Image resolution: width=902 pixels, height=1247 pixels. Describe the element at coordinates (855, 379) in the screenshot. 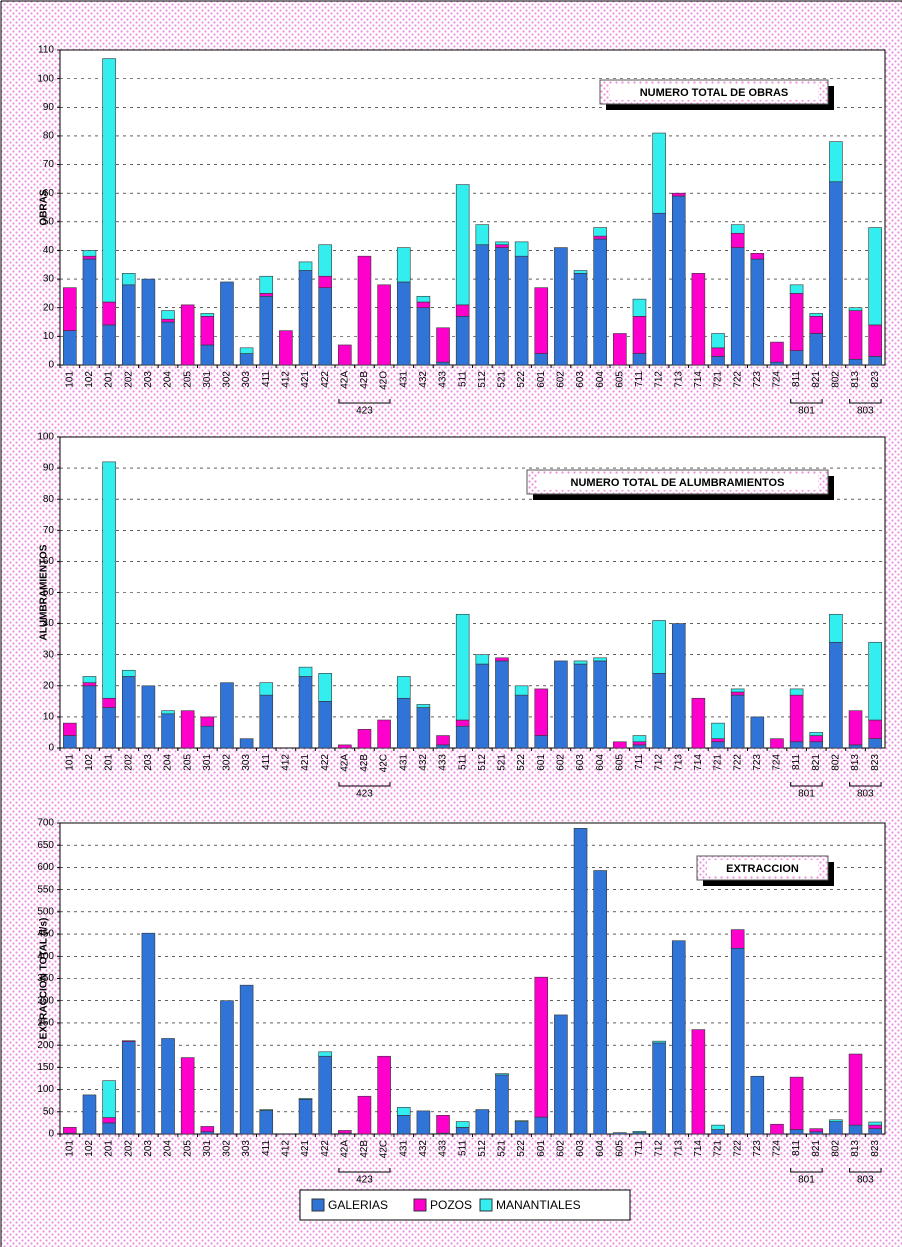

I see `x-tick-label: 813` at that location.